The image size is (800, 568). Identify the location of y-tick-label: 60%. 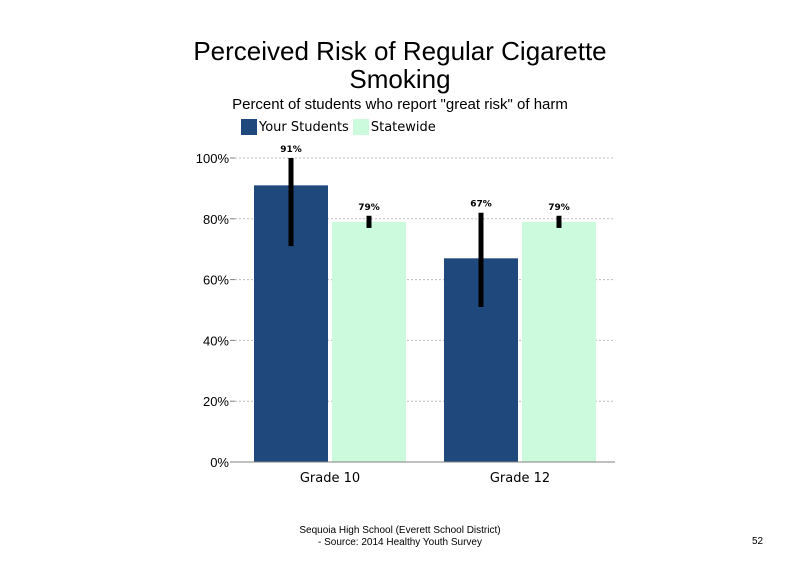
(216, 280).